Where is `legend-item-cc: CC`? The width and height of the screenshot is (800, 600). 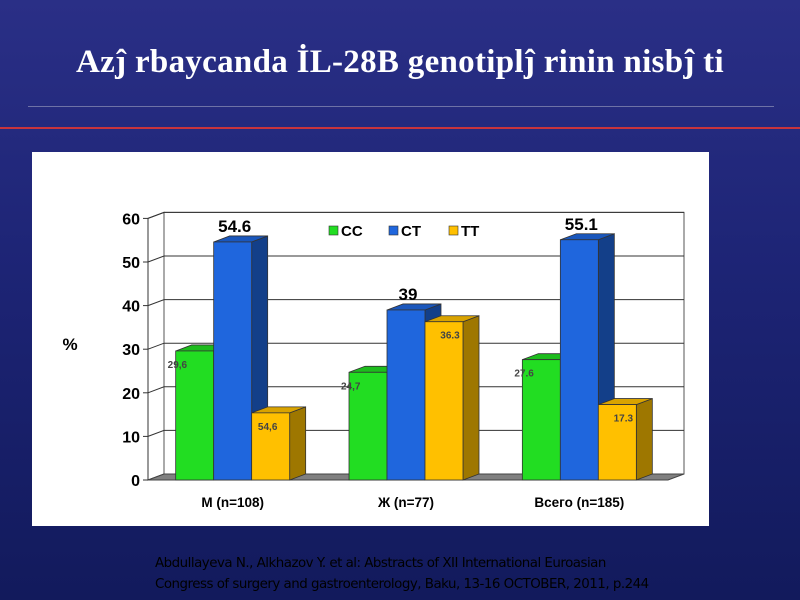
legend-item-cc: CC is located at coordinates (345, 231).